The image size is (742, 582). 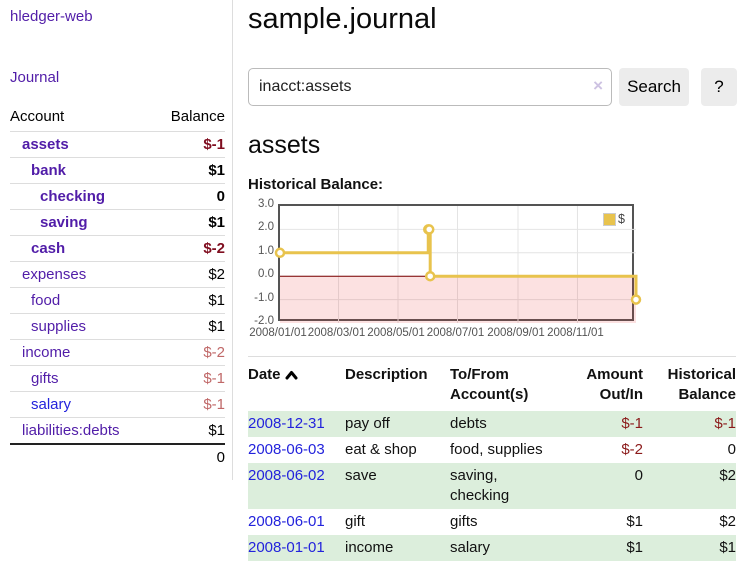 I want to click on y-tick-label: 0.0, so click(x=266, y=274).